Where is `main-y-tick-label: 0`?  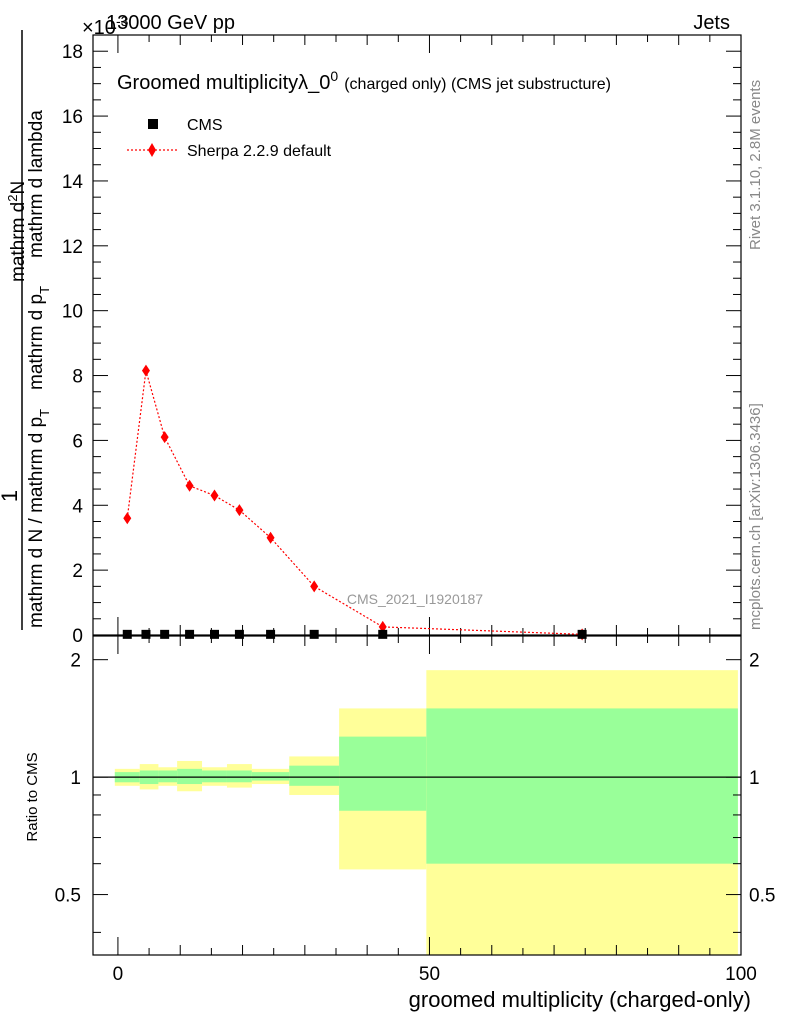 main-y-tick-label: 0 is located at coordinates (77, 636).